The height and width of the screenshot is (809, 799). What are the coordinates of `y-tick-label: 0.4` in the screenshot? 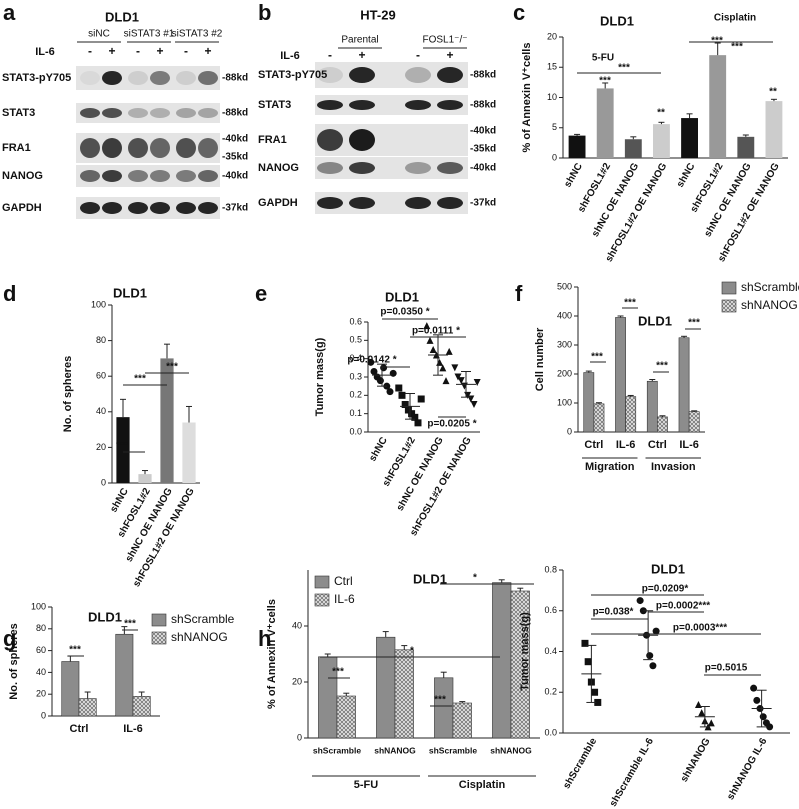 It's located at (550, 651).